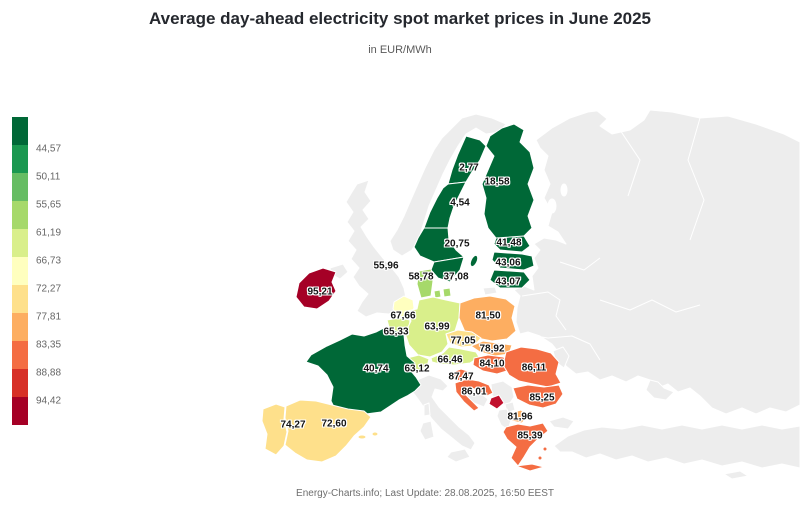 Image resolution: width=800 pixels, height=514 pixels. What do you see at coordinates (623, 116) in the screenshot?
I see `white-sea` at bounding box center [623, 116].